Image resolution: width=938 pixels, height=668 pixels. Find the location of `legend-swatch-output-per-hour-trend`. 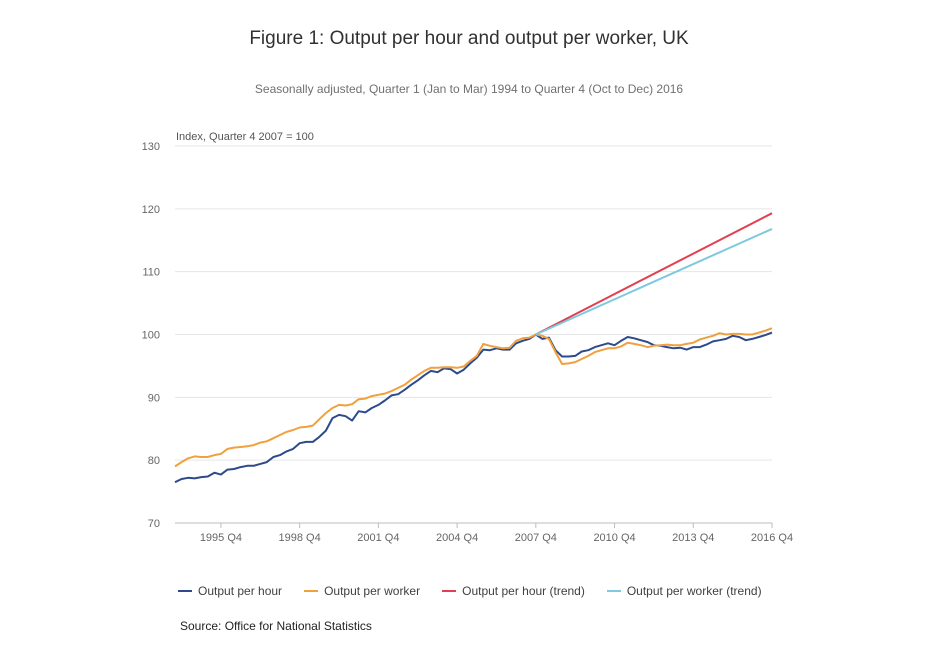

legend-swatch-output-per-hour-trend is located at coordinates (449, 591).